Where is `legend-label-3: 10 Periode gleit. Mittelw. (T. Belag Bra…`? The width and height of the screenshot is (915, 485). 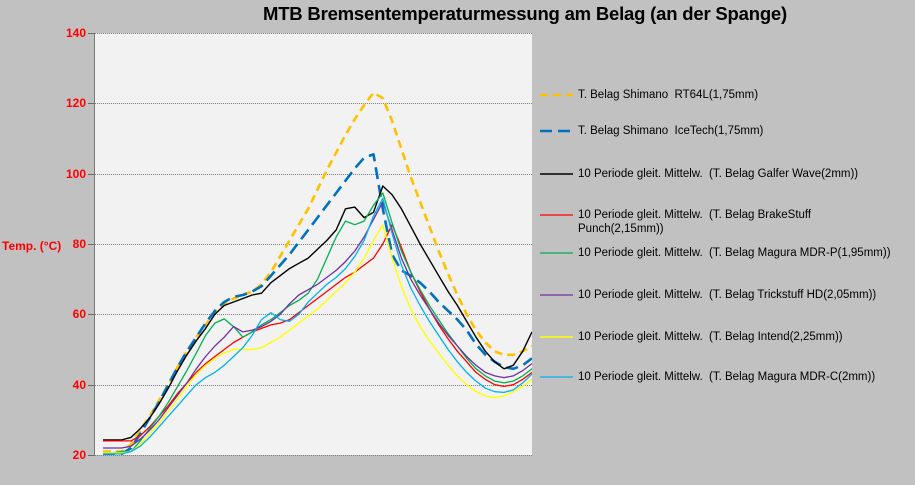 legend-label-3: 10 Periode gleit. Mittelw. (T. Belag Bra… is located at coordinates (695, 222).